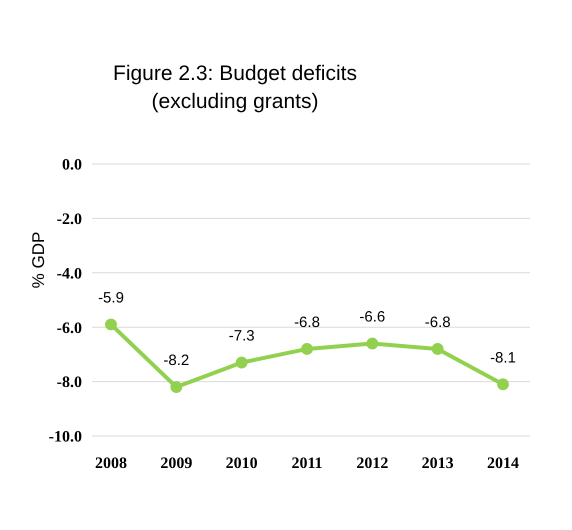  I want to click on x-tick-label: 2013, so click(438, 463).